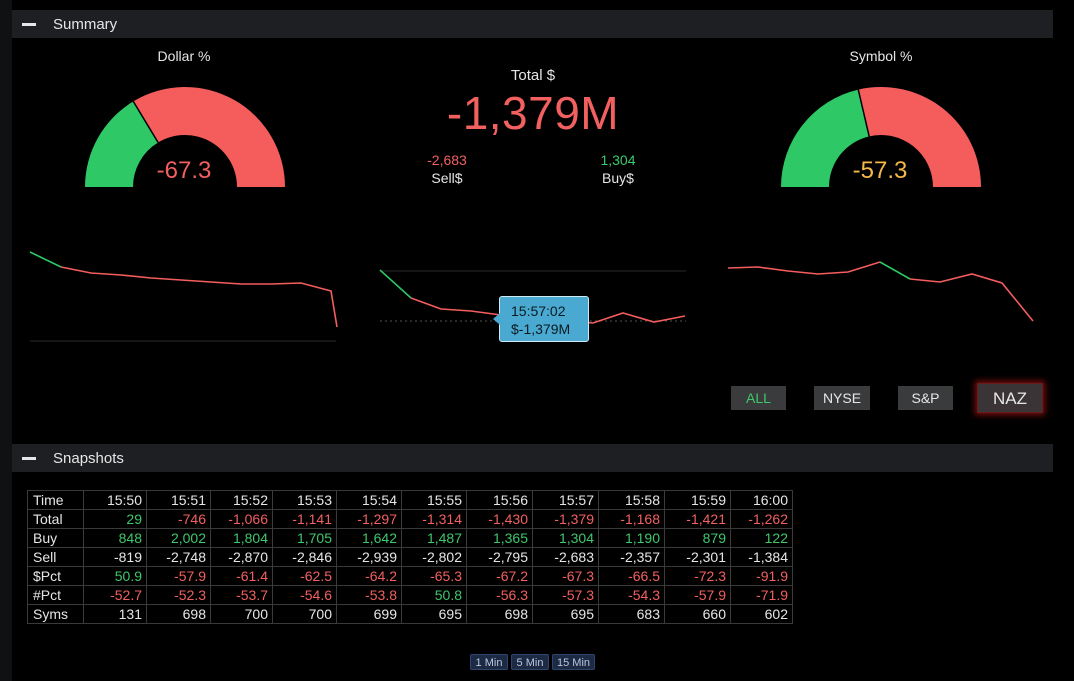  Describe the element at coordinates (29, 458) in the screenshot. I see `collapse-snapshots-icon` at that location.